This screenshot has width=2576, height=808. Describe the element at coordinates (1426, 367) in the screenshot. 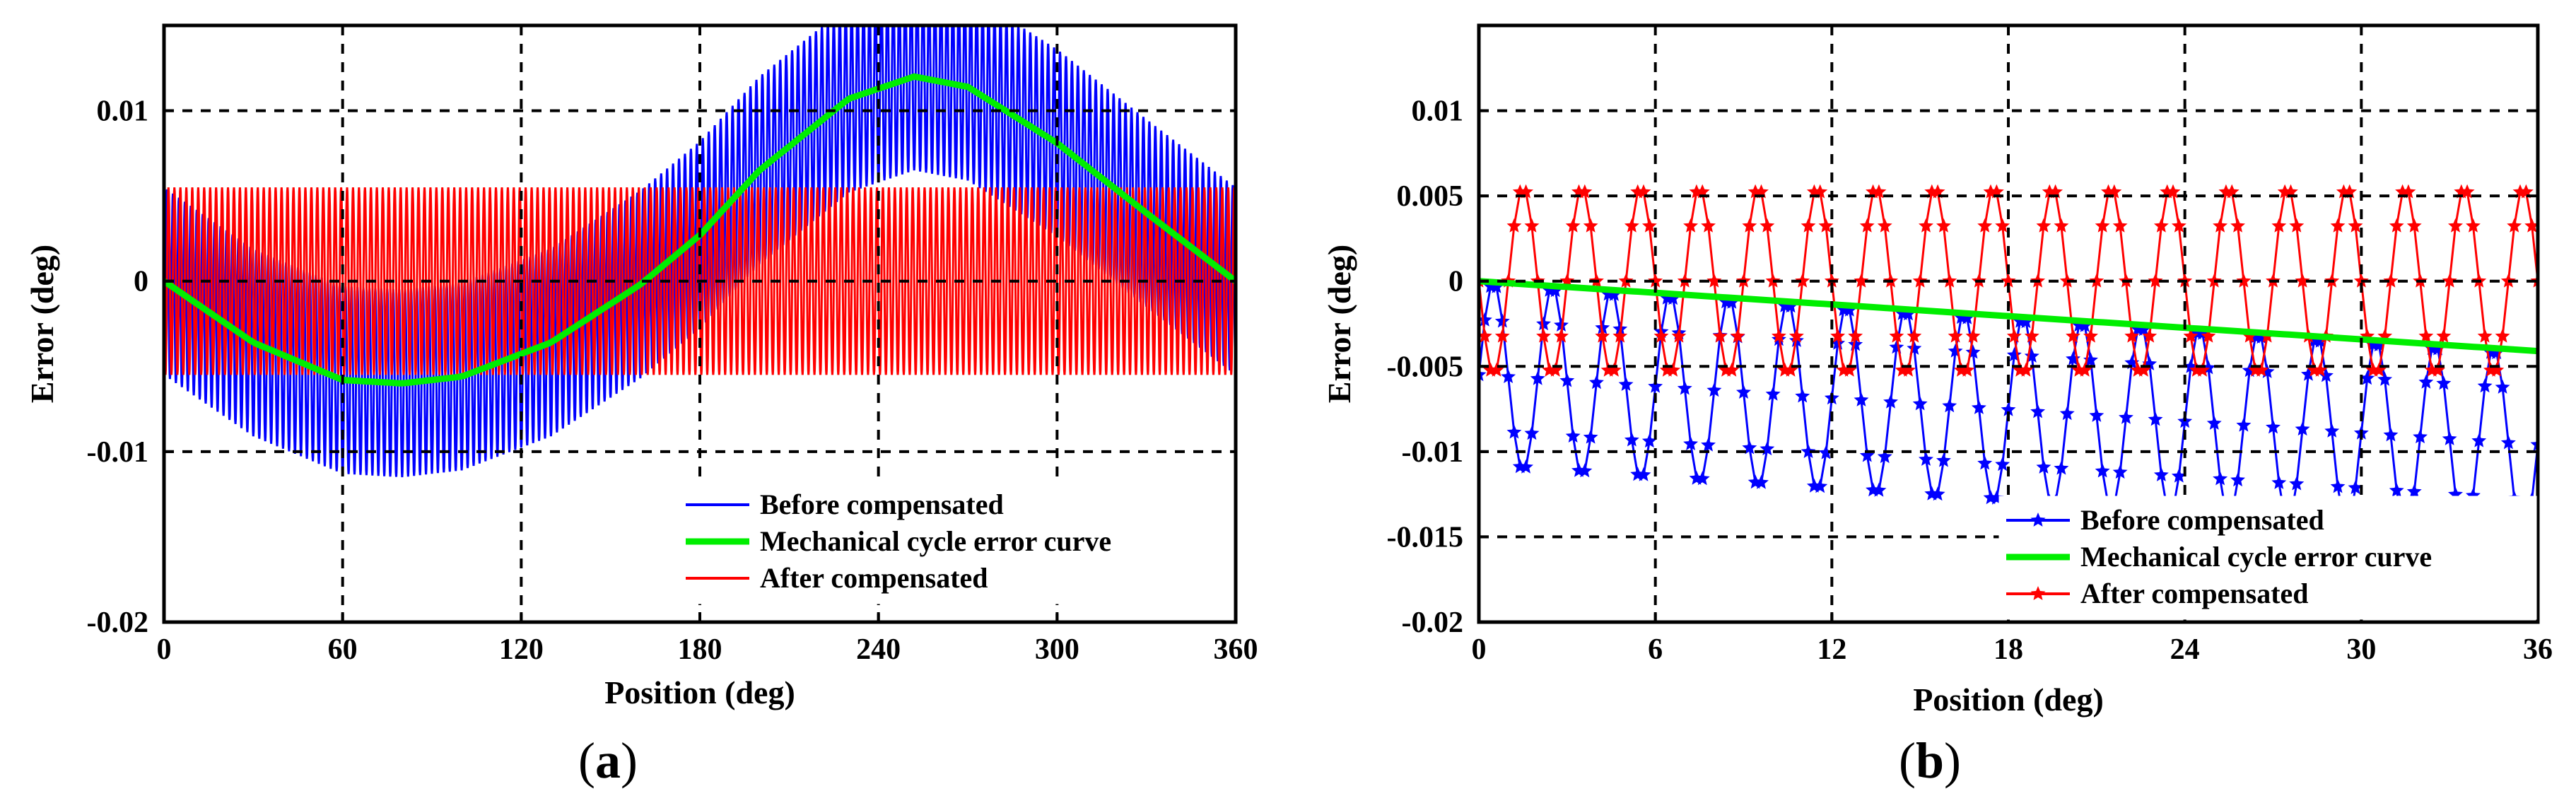

I see `y-tick-label: -0.005` at that location.